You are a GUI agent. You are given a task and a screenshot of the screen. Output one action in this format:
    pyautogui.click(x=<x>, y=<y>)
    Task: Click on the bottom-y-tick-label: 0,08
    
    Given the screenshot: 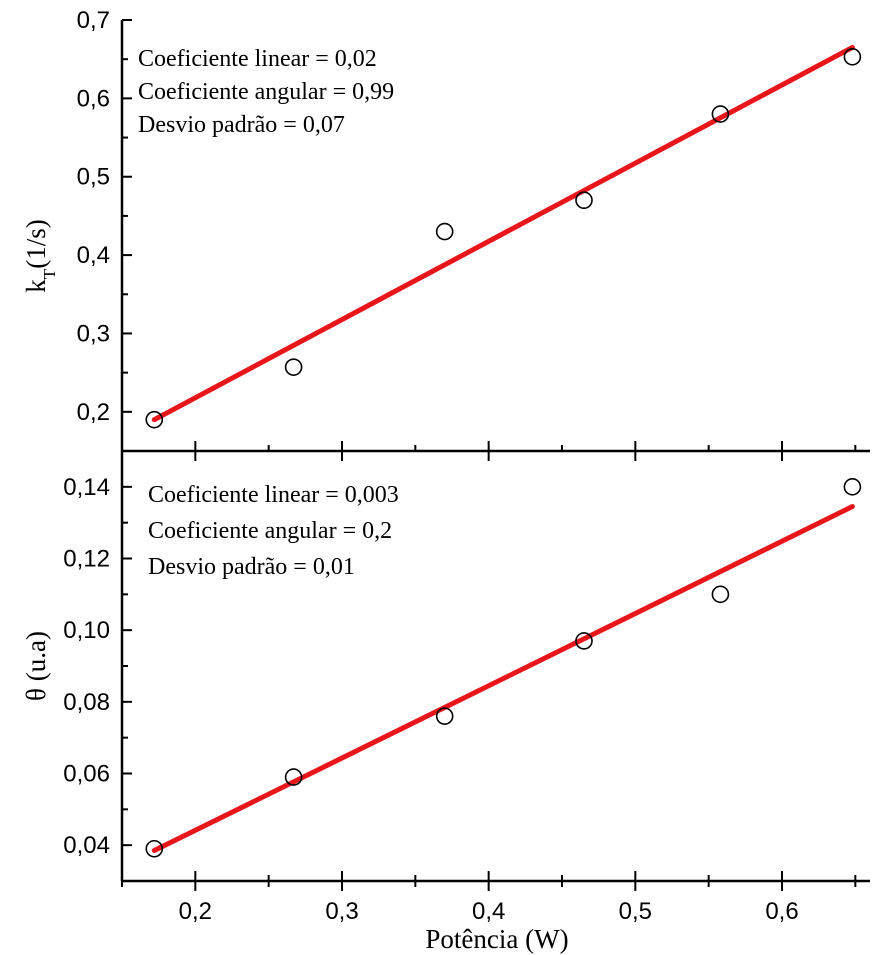 What is the action you would take?
    pyautogui.click(x=86, y=702)
    